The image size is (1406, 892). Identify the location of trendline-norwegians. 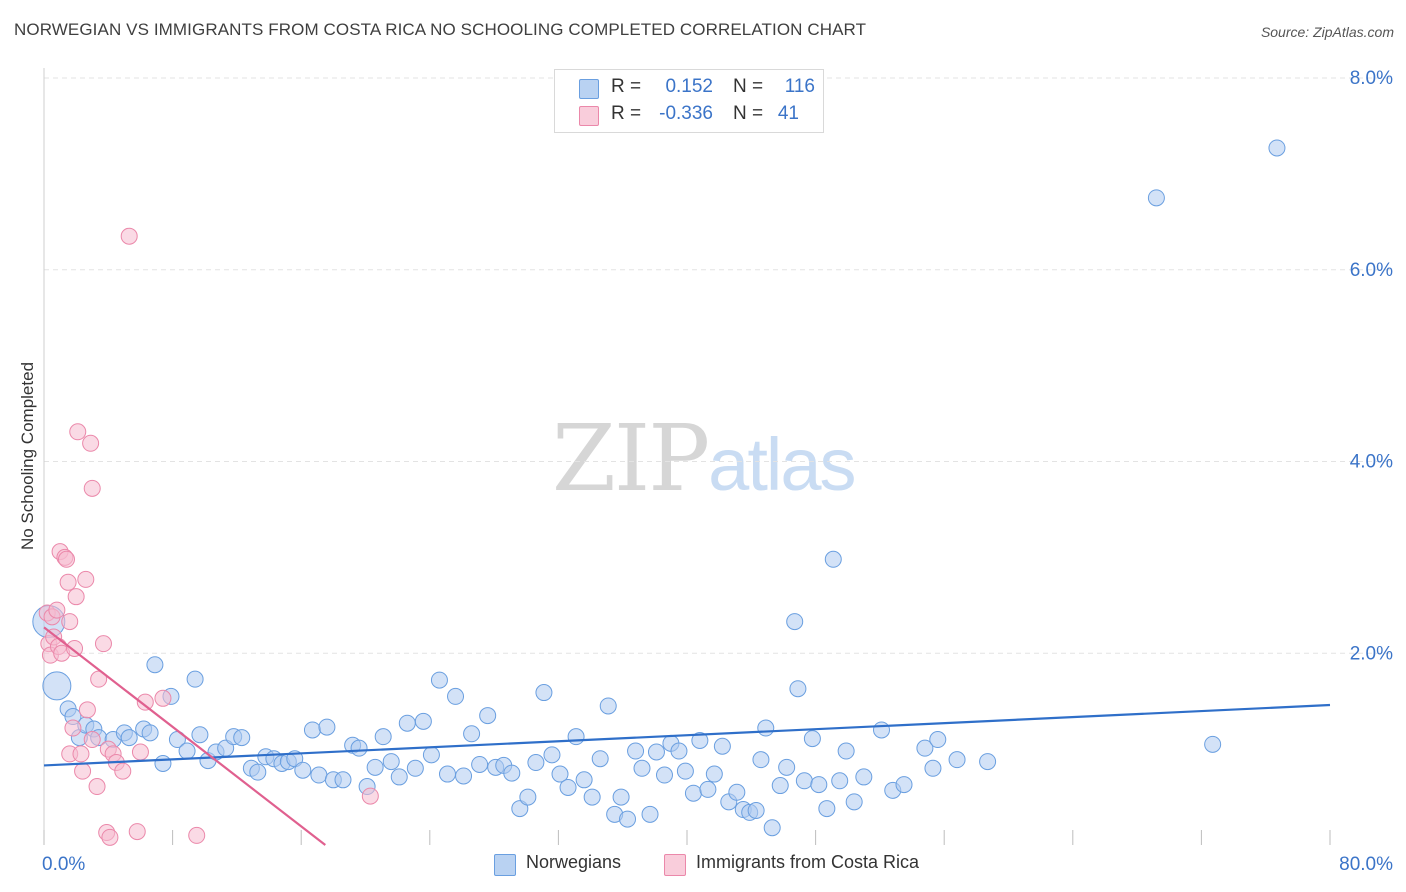
(687, 735).